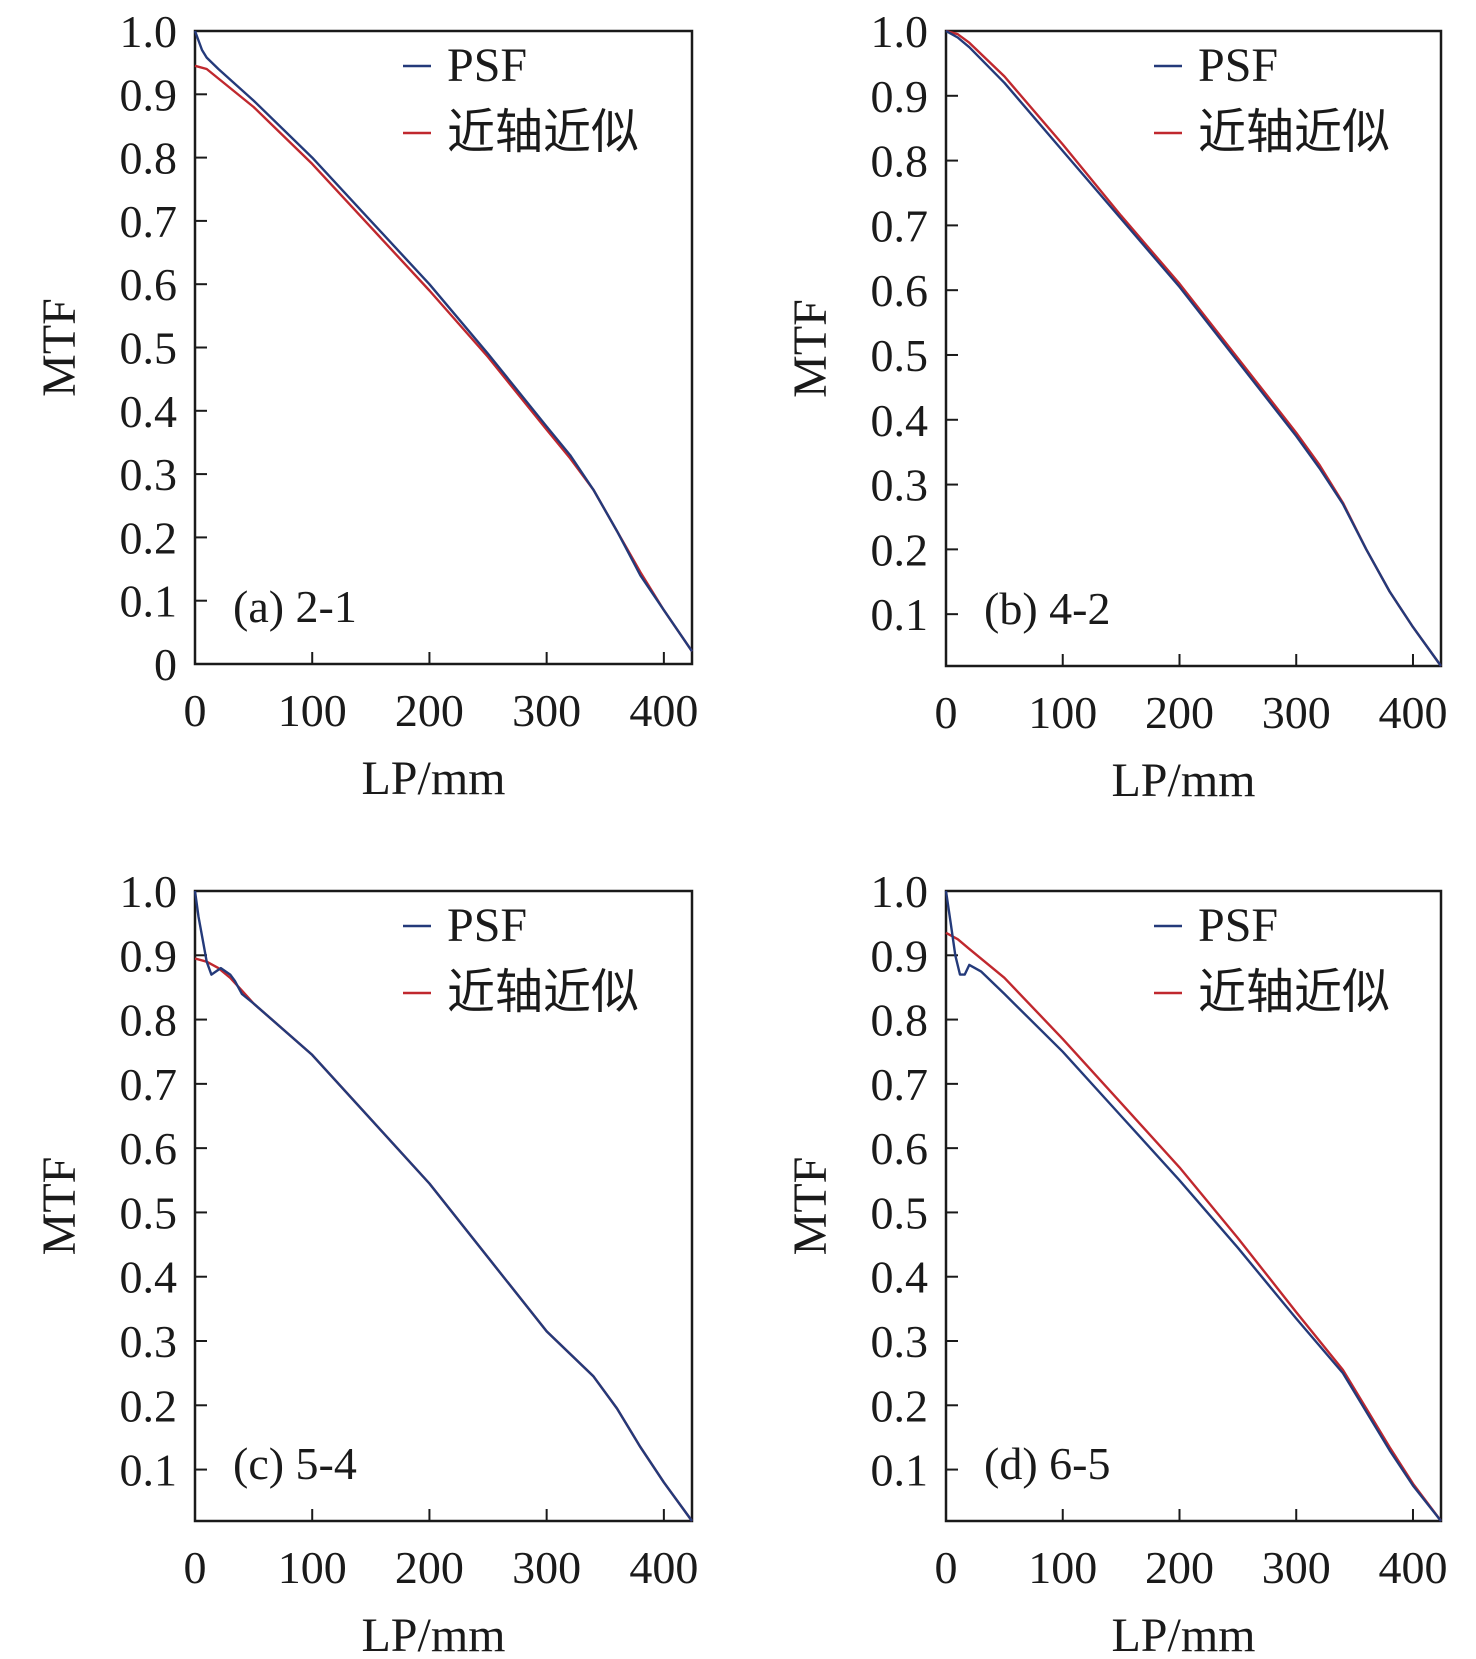 The image size is (1476, 1659). What do you see at coordinates (165, 664) in the screenshot?
I see `y-tick-label: 0` at bounding box center [165, 664].